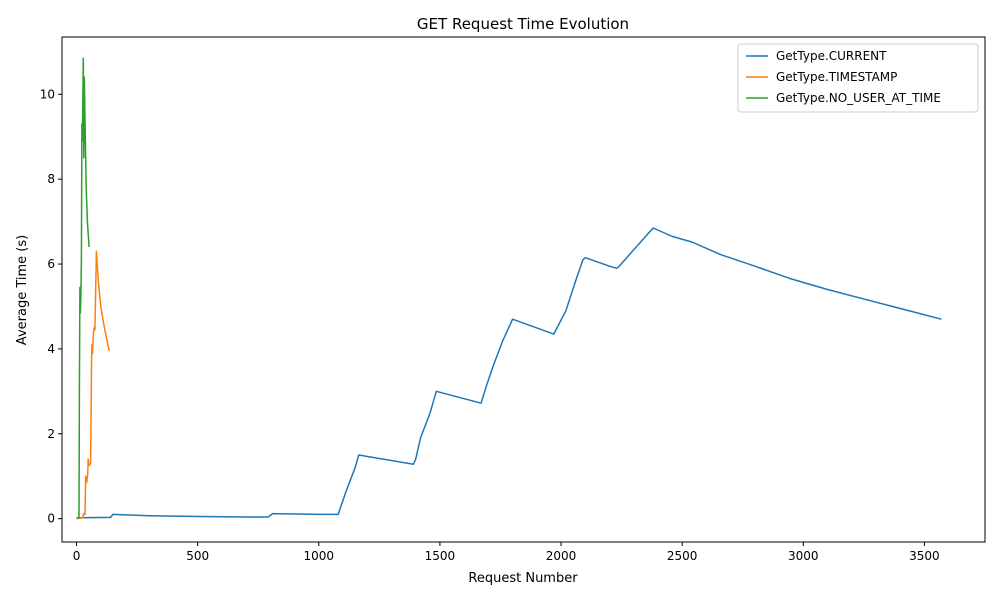  I want to click on x-tick-label: 3500, so click(924, 556).